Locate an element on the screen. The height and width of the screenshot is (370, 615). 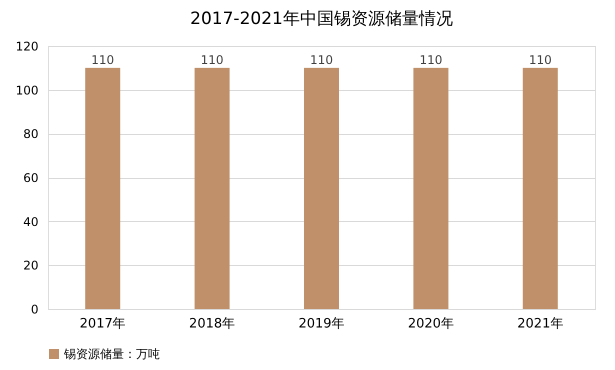
y-tick-label: 100 is located at coordinates (27, 90).